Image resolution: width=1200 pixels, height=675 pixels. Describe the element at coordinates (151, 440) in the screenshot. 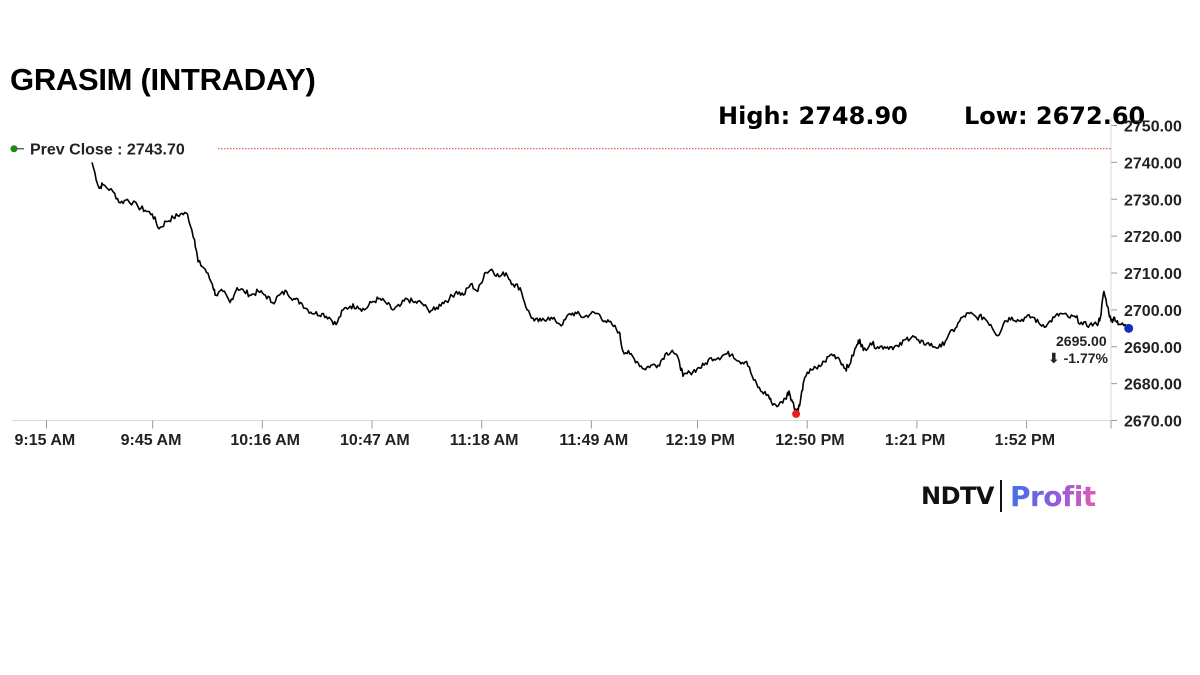

I see `x-tick-label: 9:45 AM` at that location.